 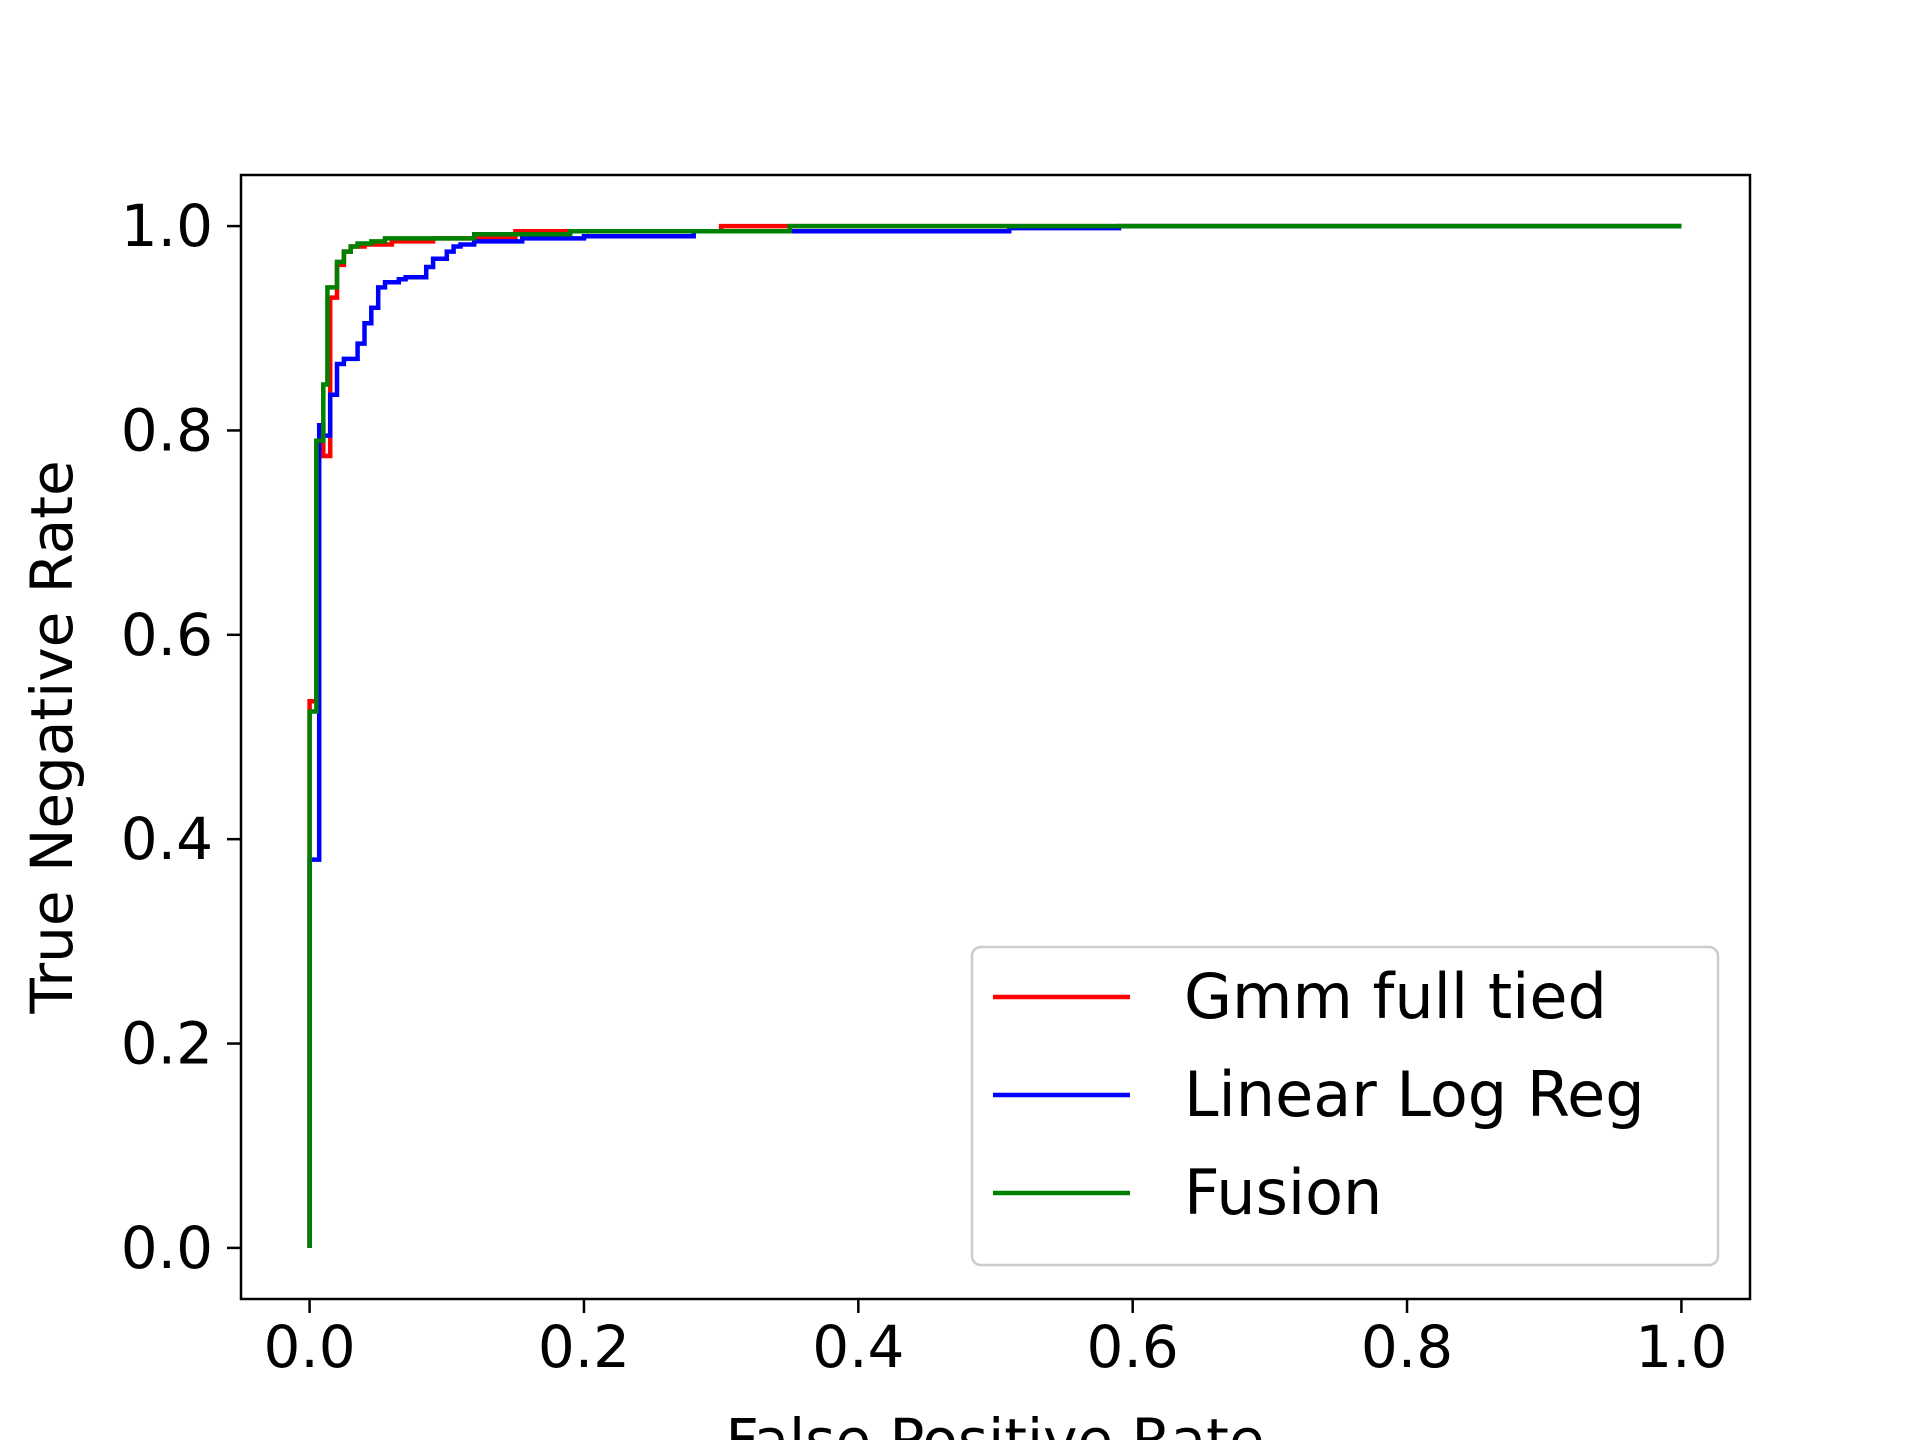 What do you see at coordinates (167, 1248) in the screenshot?
I see `y-tick-label: 0.0` at bounding box center [167, 1248].